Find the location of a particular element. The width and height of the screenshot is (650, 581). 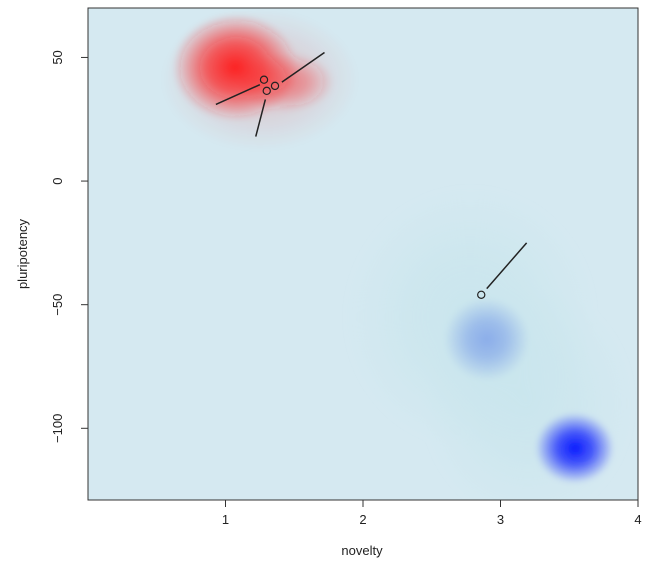

x-tick-label: 2 is located at coordinates (362, 519).